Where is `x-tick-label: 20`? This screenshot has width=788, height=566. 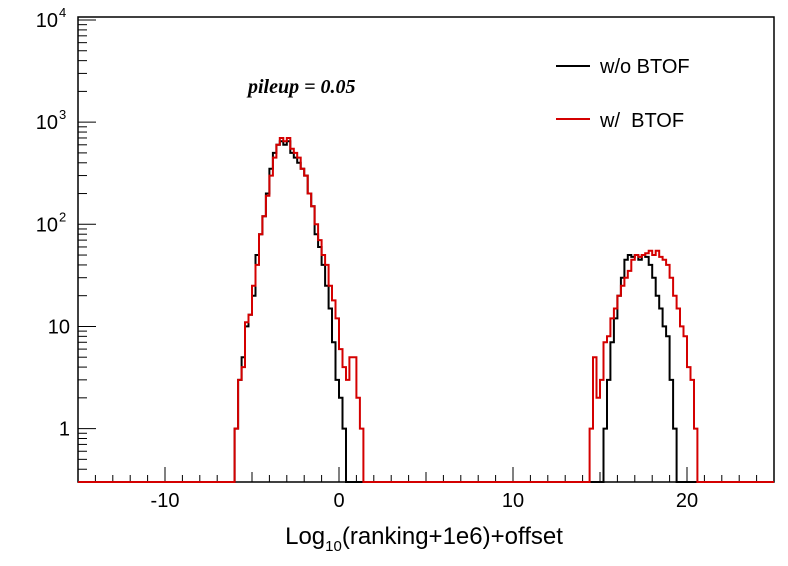
x-tick-label: 20 is located at coordinates (687, 501).